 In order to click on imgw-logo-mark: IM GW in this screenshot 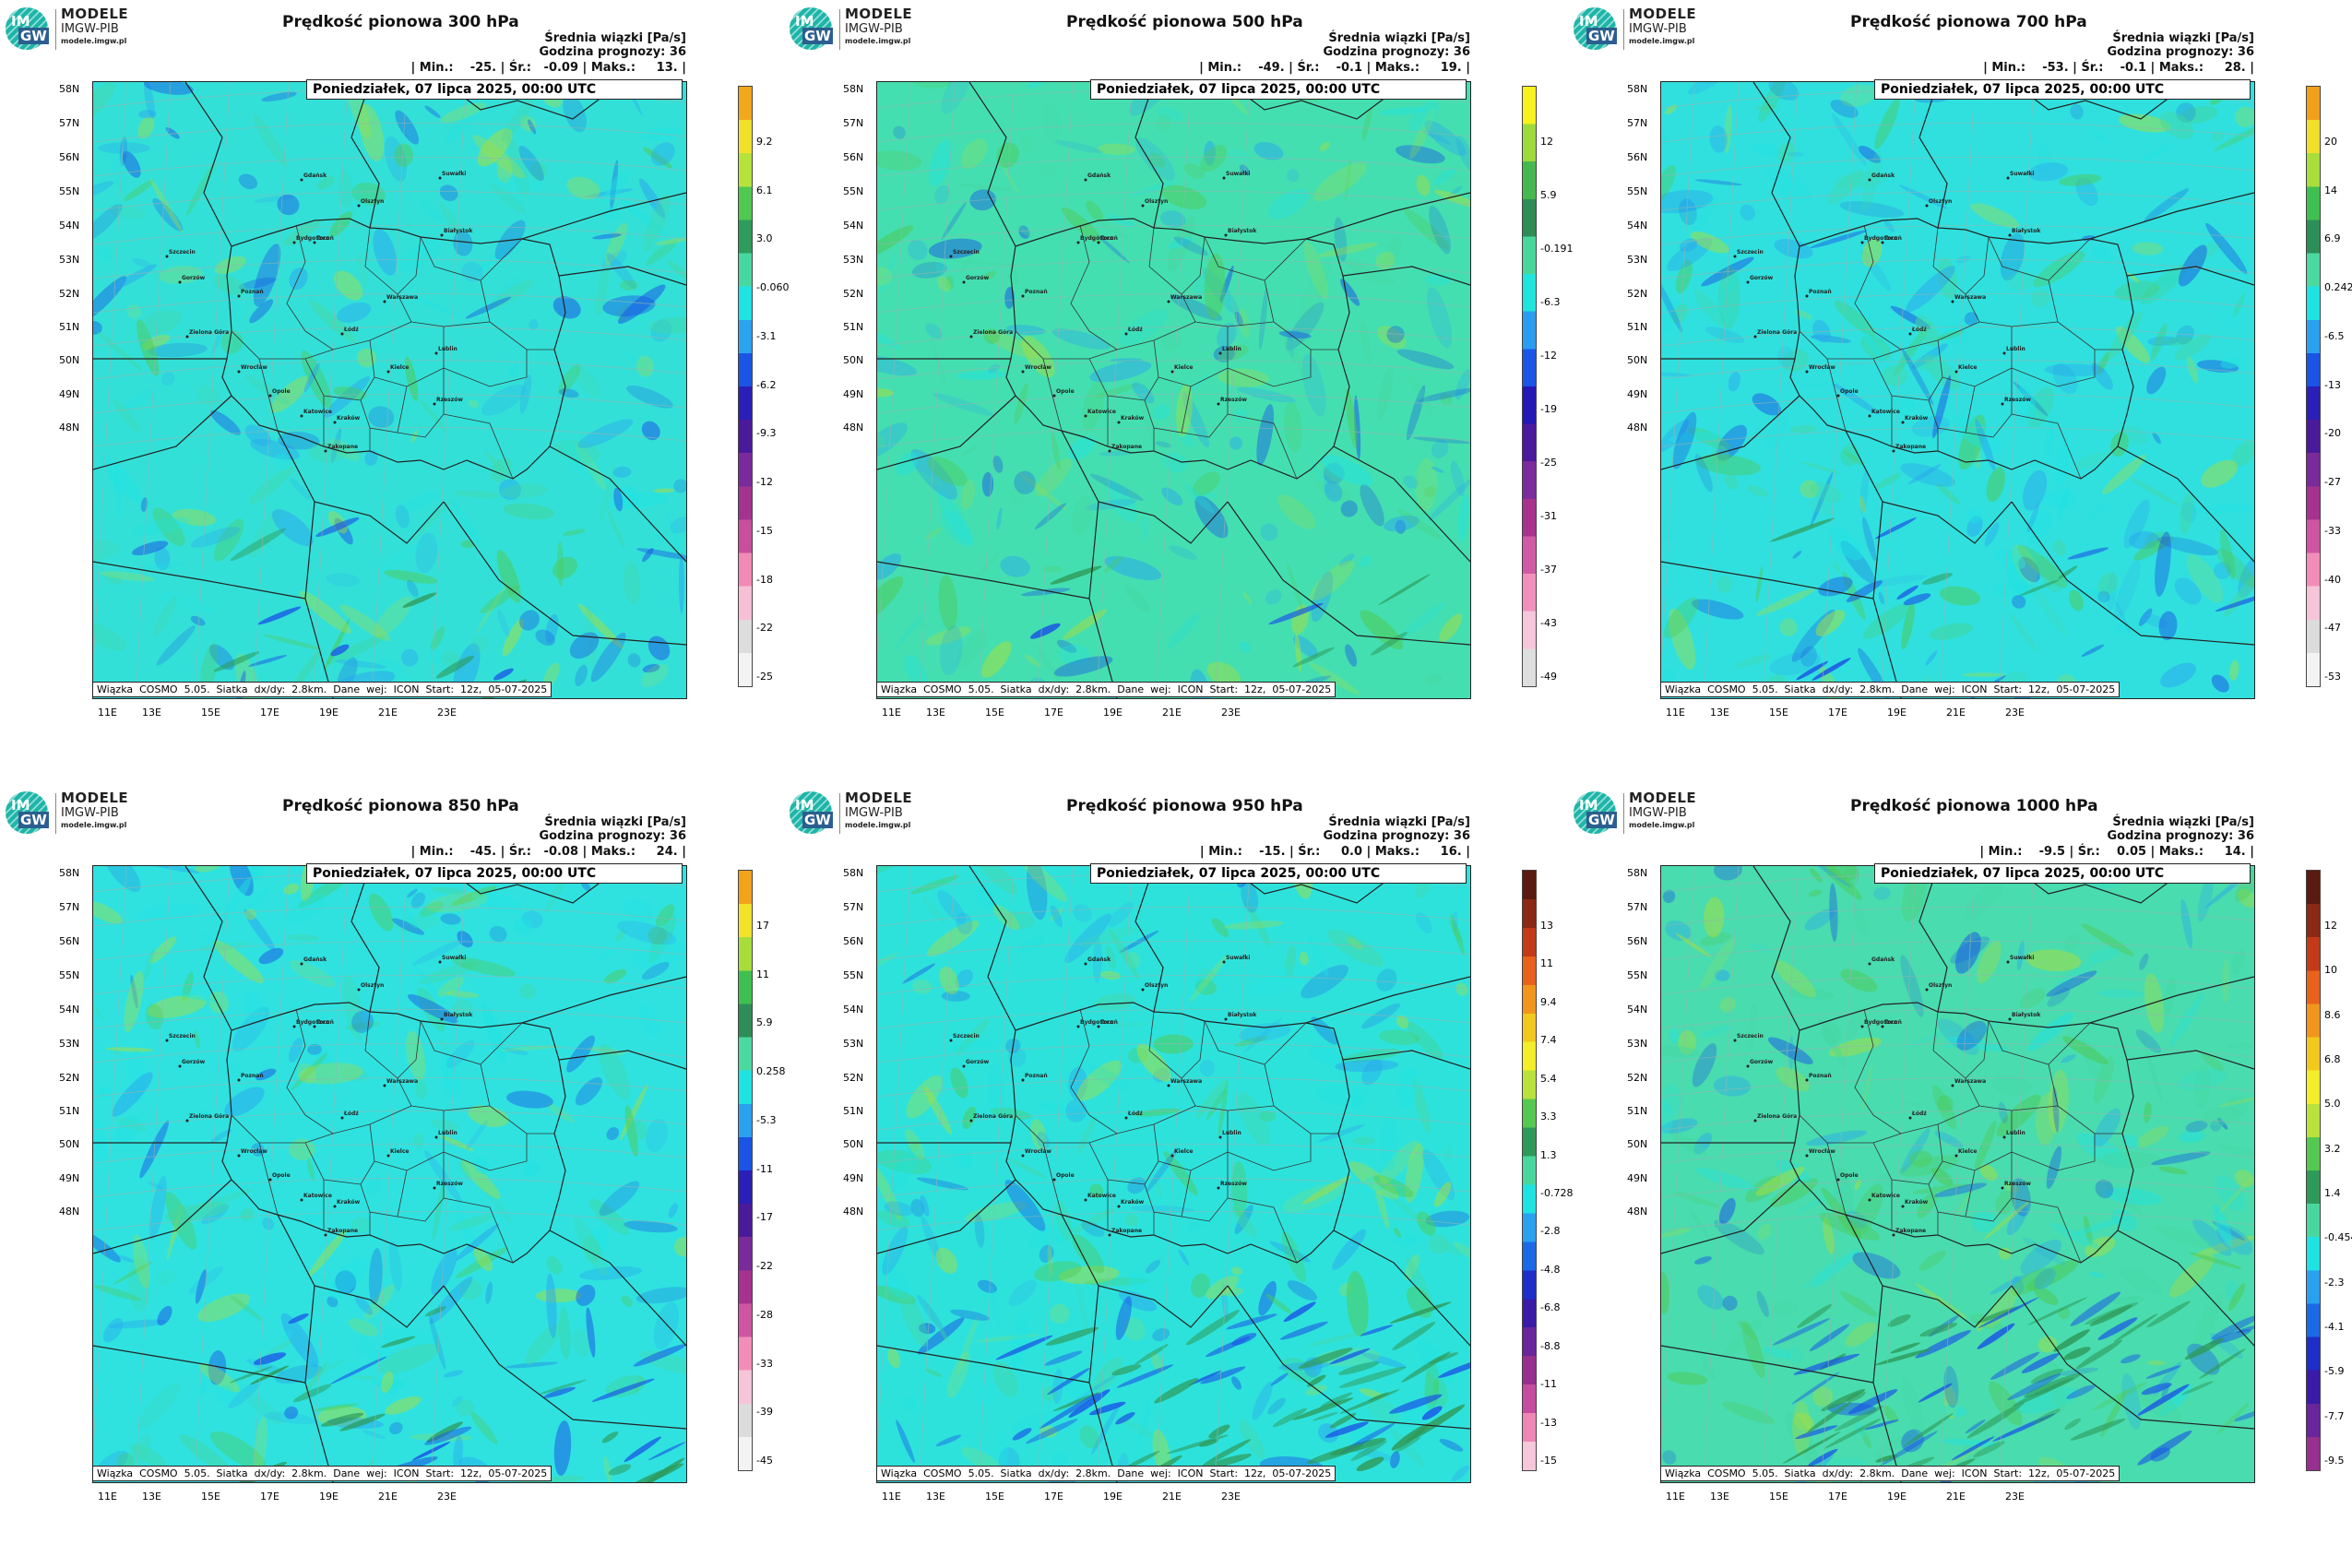, I will do `click(811, 812)`.